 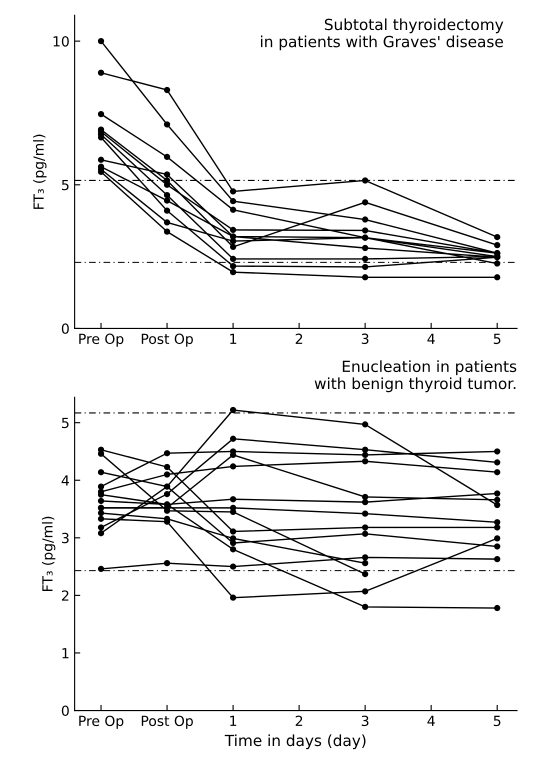 What do you see at coordinates (61, 41) in the screenshot?
I see `y-tick-label: 10` at bounding box center [61, 41].